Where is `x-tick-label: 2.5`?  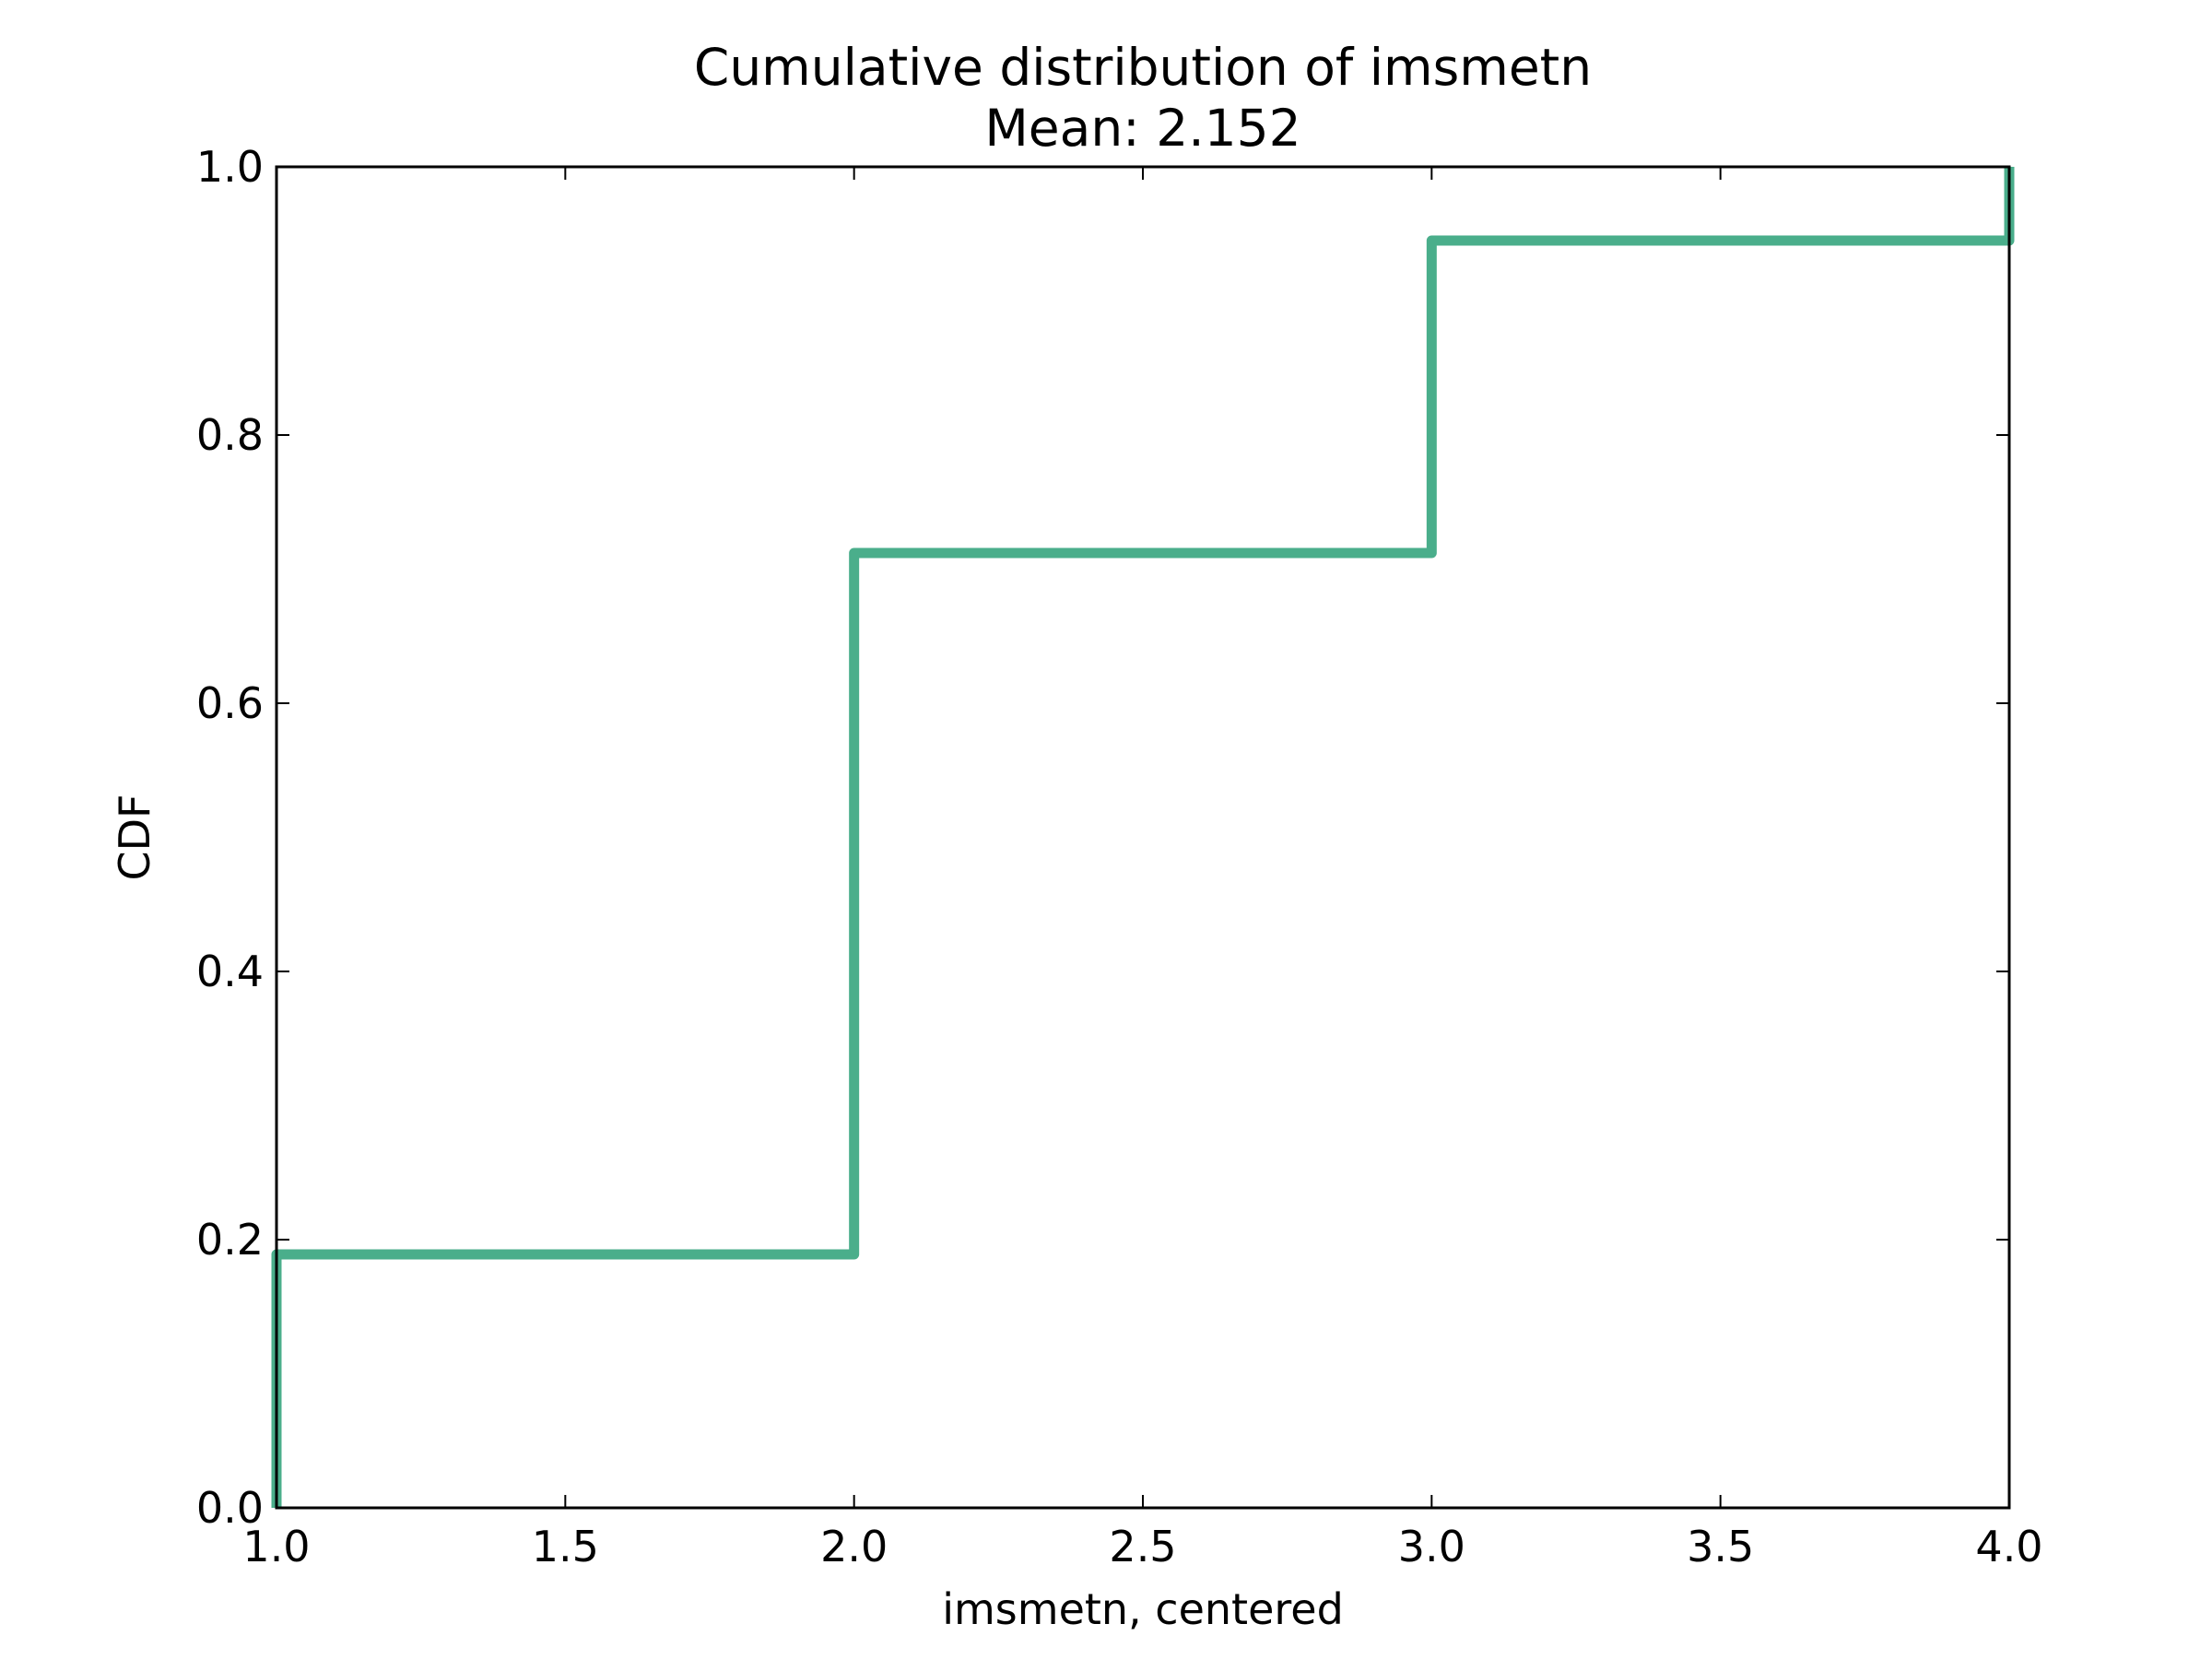 x-tick-label: 2.5 is located at coordinates (1142, 1546).